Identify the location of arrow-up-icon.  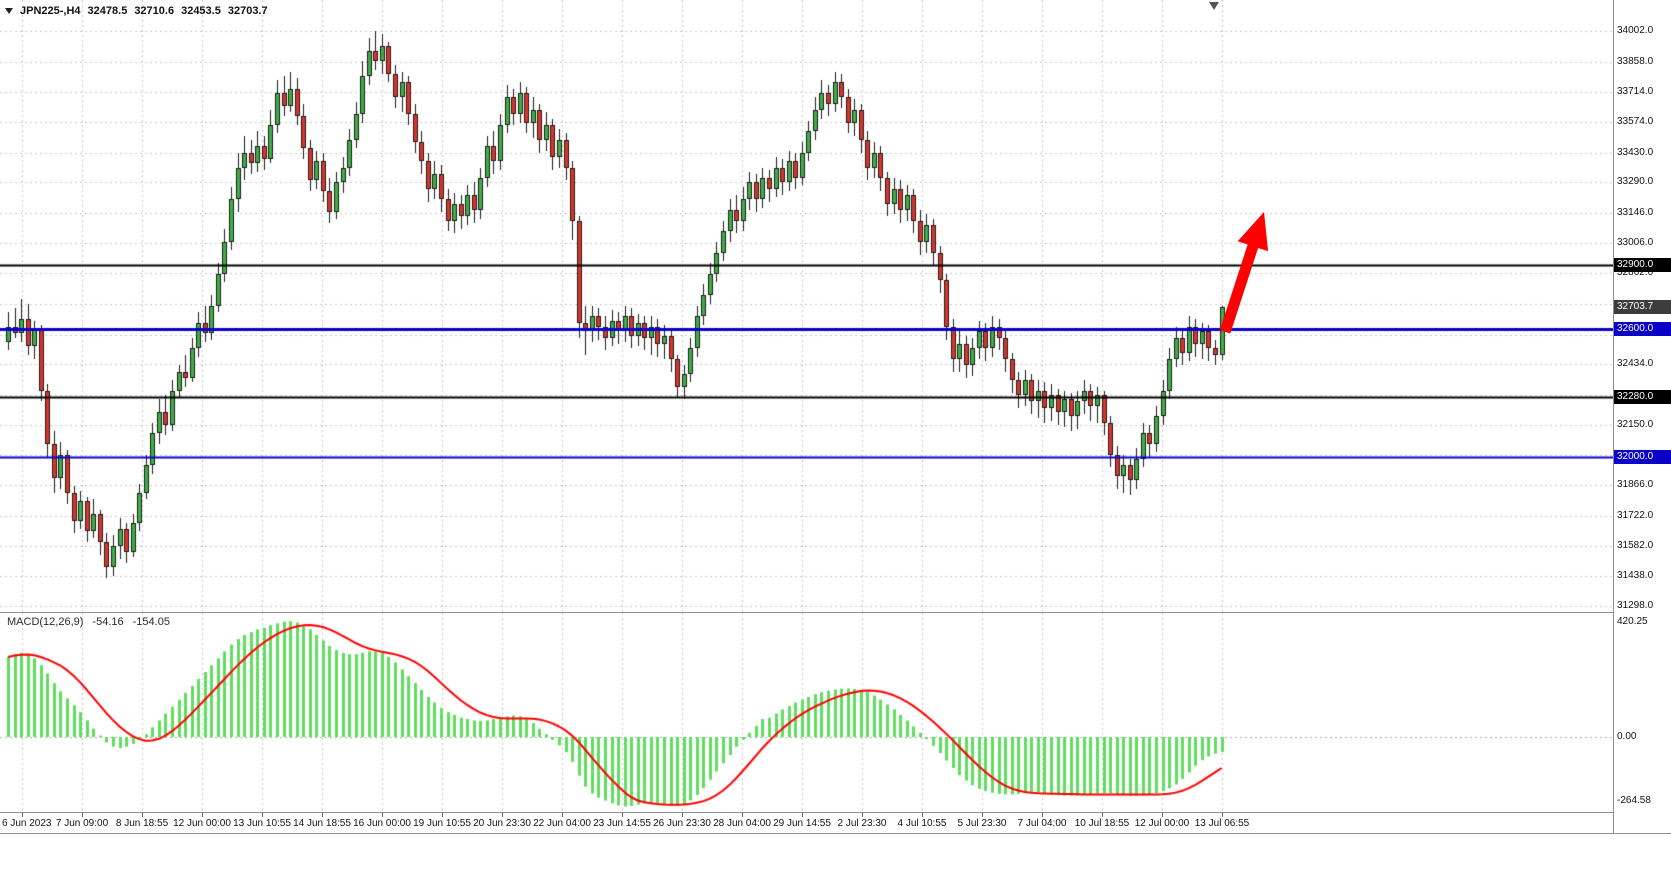
(1244, 272).